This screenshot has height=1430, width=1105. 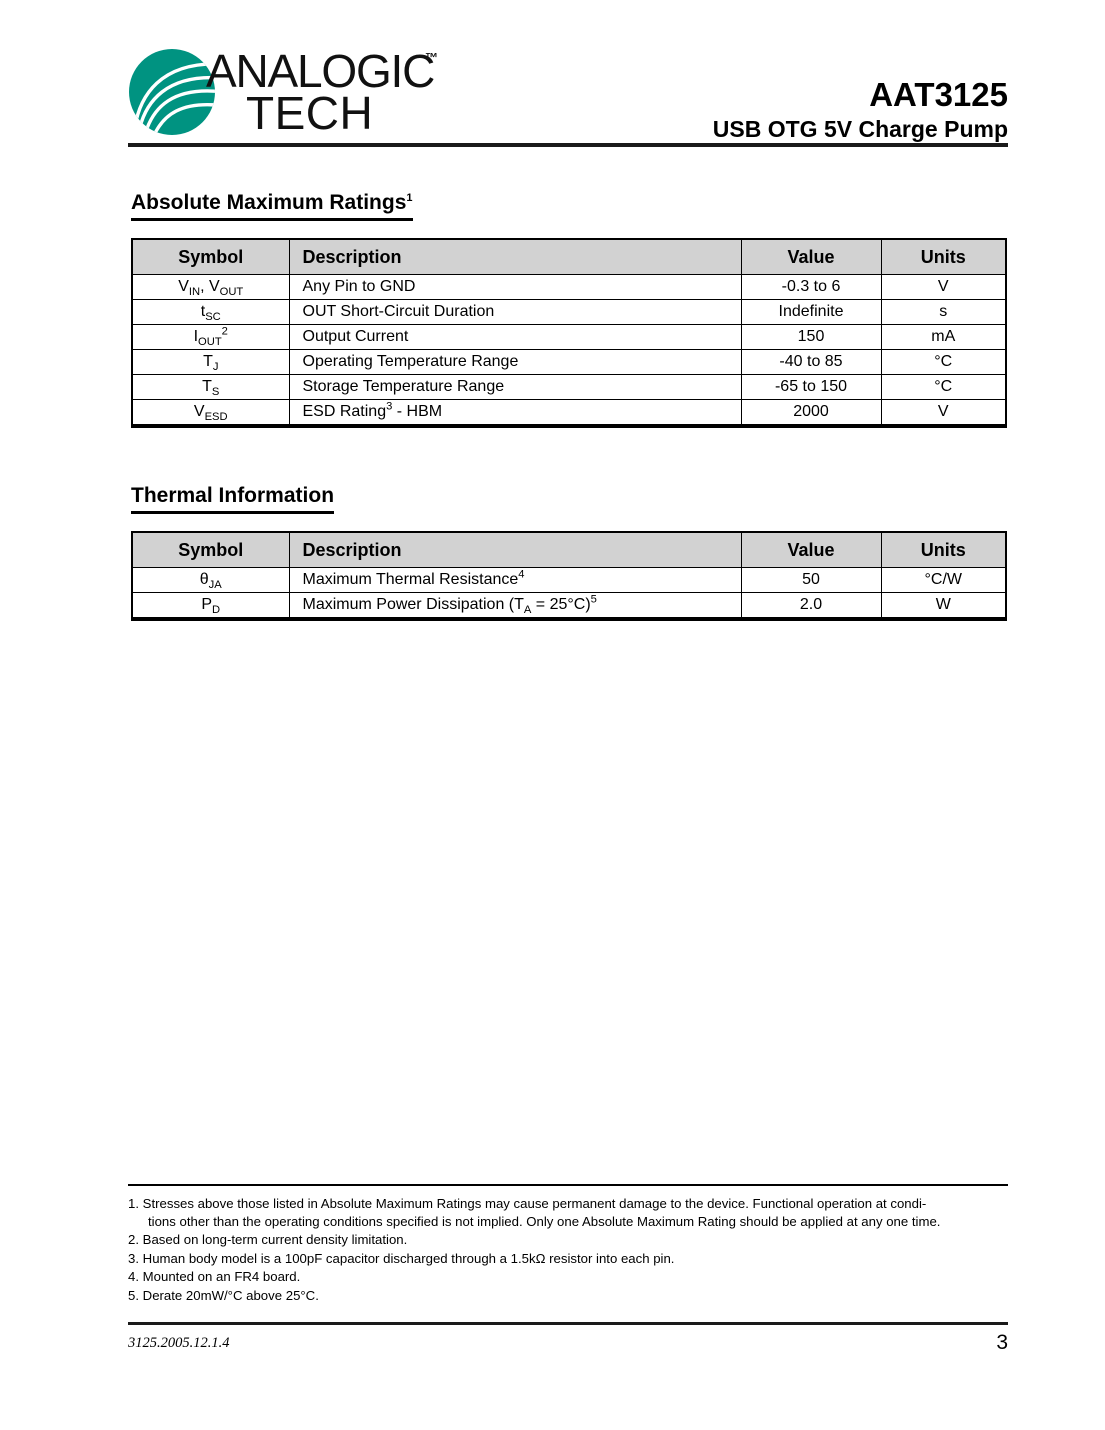 What do you see at coordinates (515, 362) in the screenshot?
I see `cell-description: Operating Temperature Range` at bounding box center [515, 362].